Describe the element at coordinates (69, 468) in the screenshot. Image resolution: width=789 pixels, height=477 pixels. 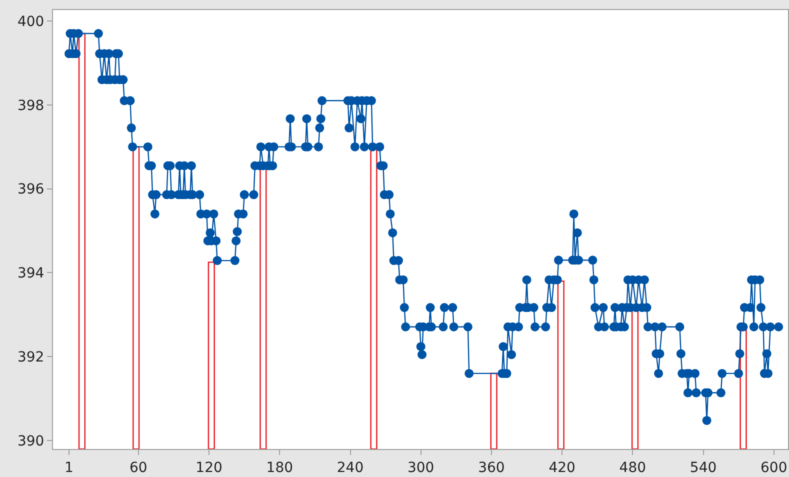
I see `x-tick-label: 1` at that location.